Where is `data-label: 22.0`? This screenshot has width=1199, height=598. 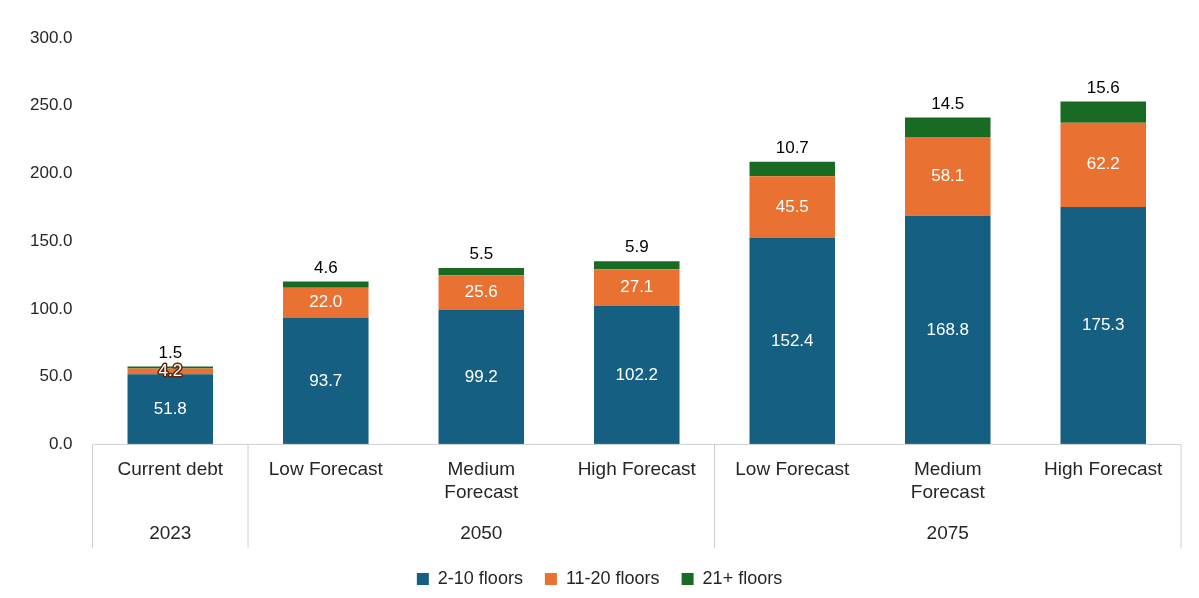
data-label: 22.0 is located at coordinates (326, 302).